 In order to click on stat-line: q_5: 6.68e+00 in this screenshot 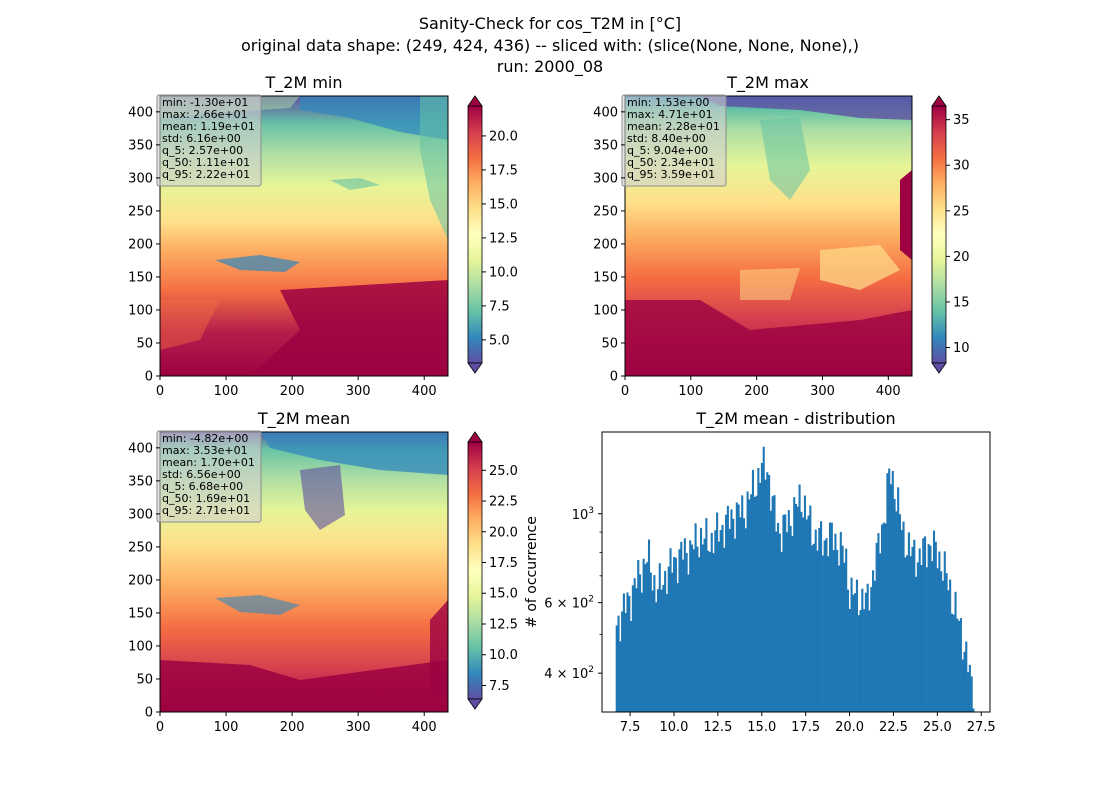, I will do `click(202, 486)`.